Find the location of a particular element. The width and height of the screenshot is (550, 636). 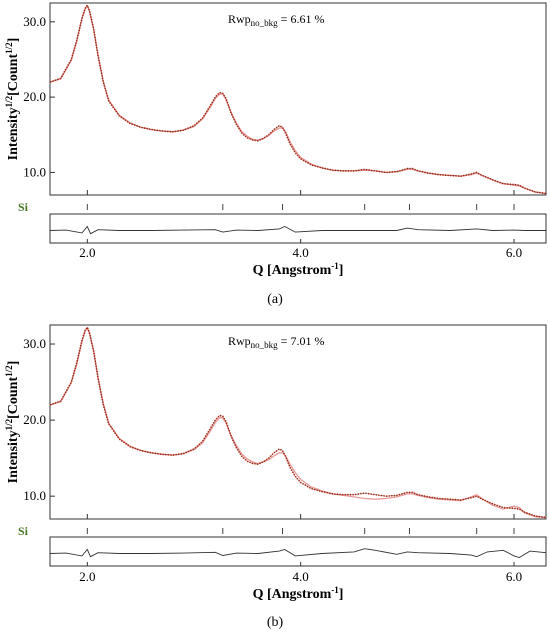

rwp-annotation: Rwpno_bkg = 6.61 % is located at coordinates (276, 20).